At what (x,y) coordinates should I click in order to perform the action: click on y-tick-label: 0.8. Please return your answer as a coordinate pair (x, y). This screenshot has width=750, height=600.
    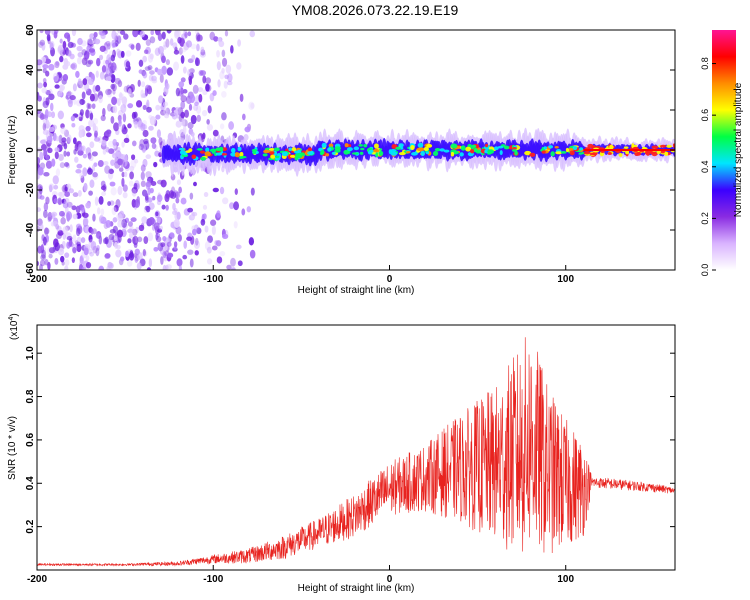
    Looking at the image, I should click on (30, 396).